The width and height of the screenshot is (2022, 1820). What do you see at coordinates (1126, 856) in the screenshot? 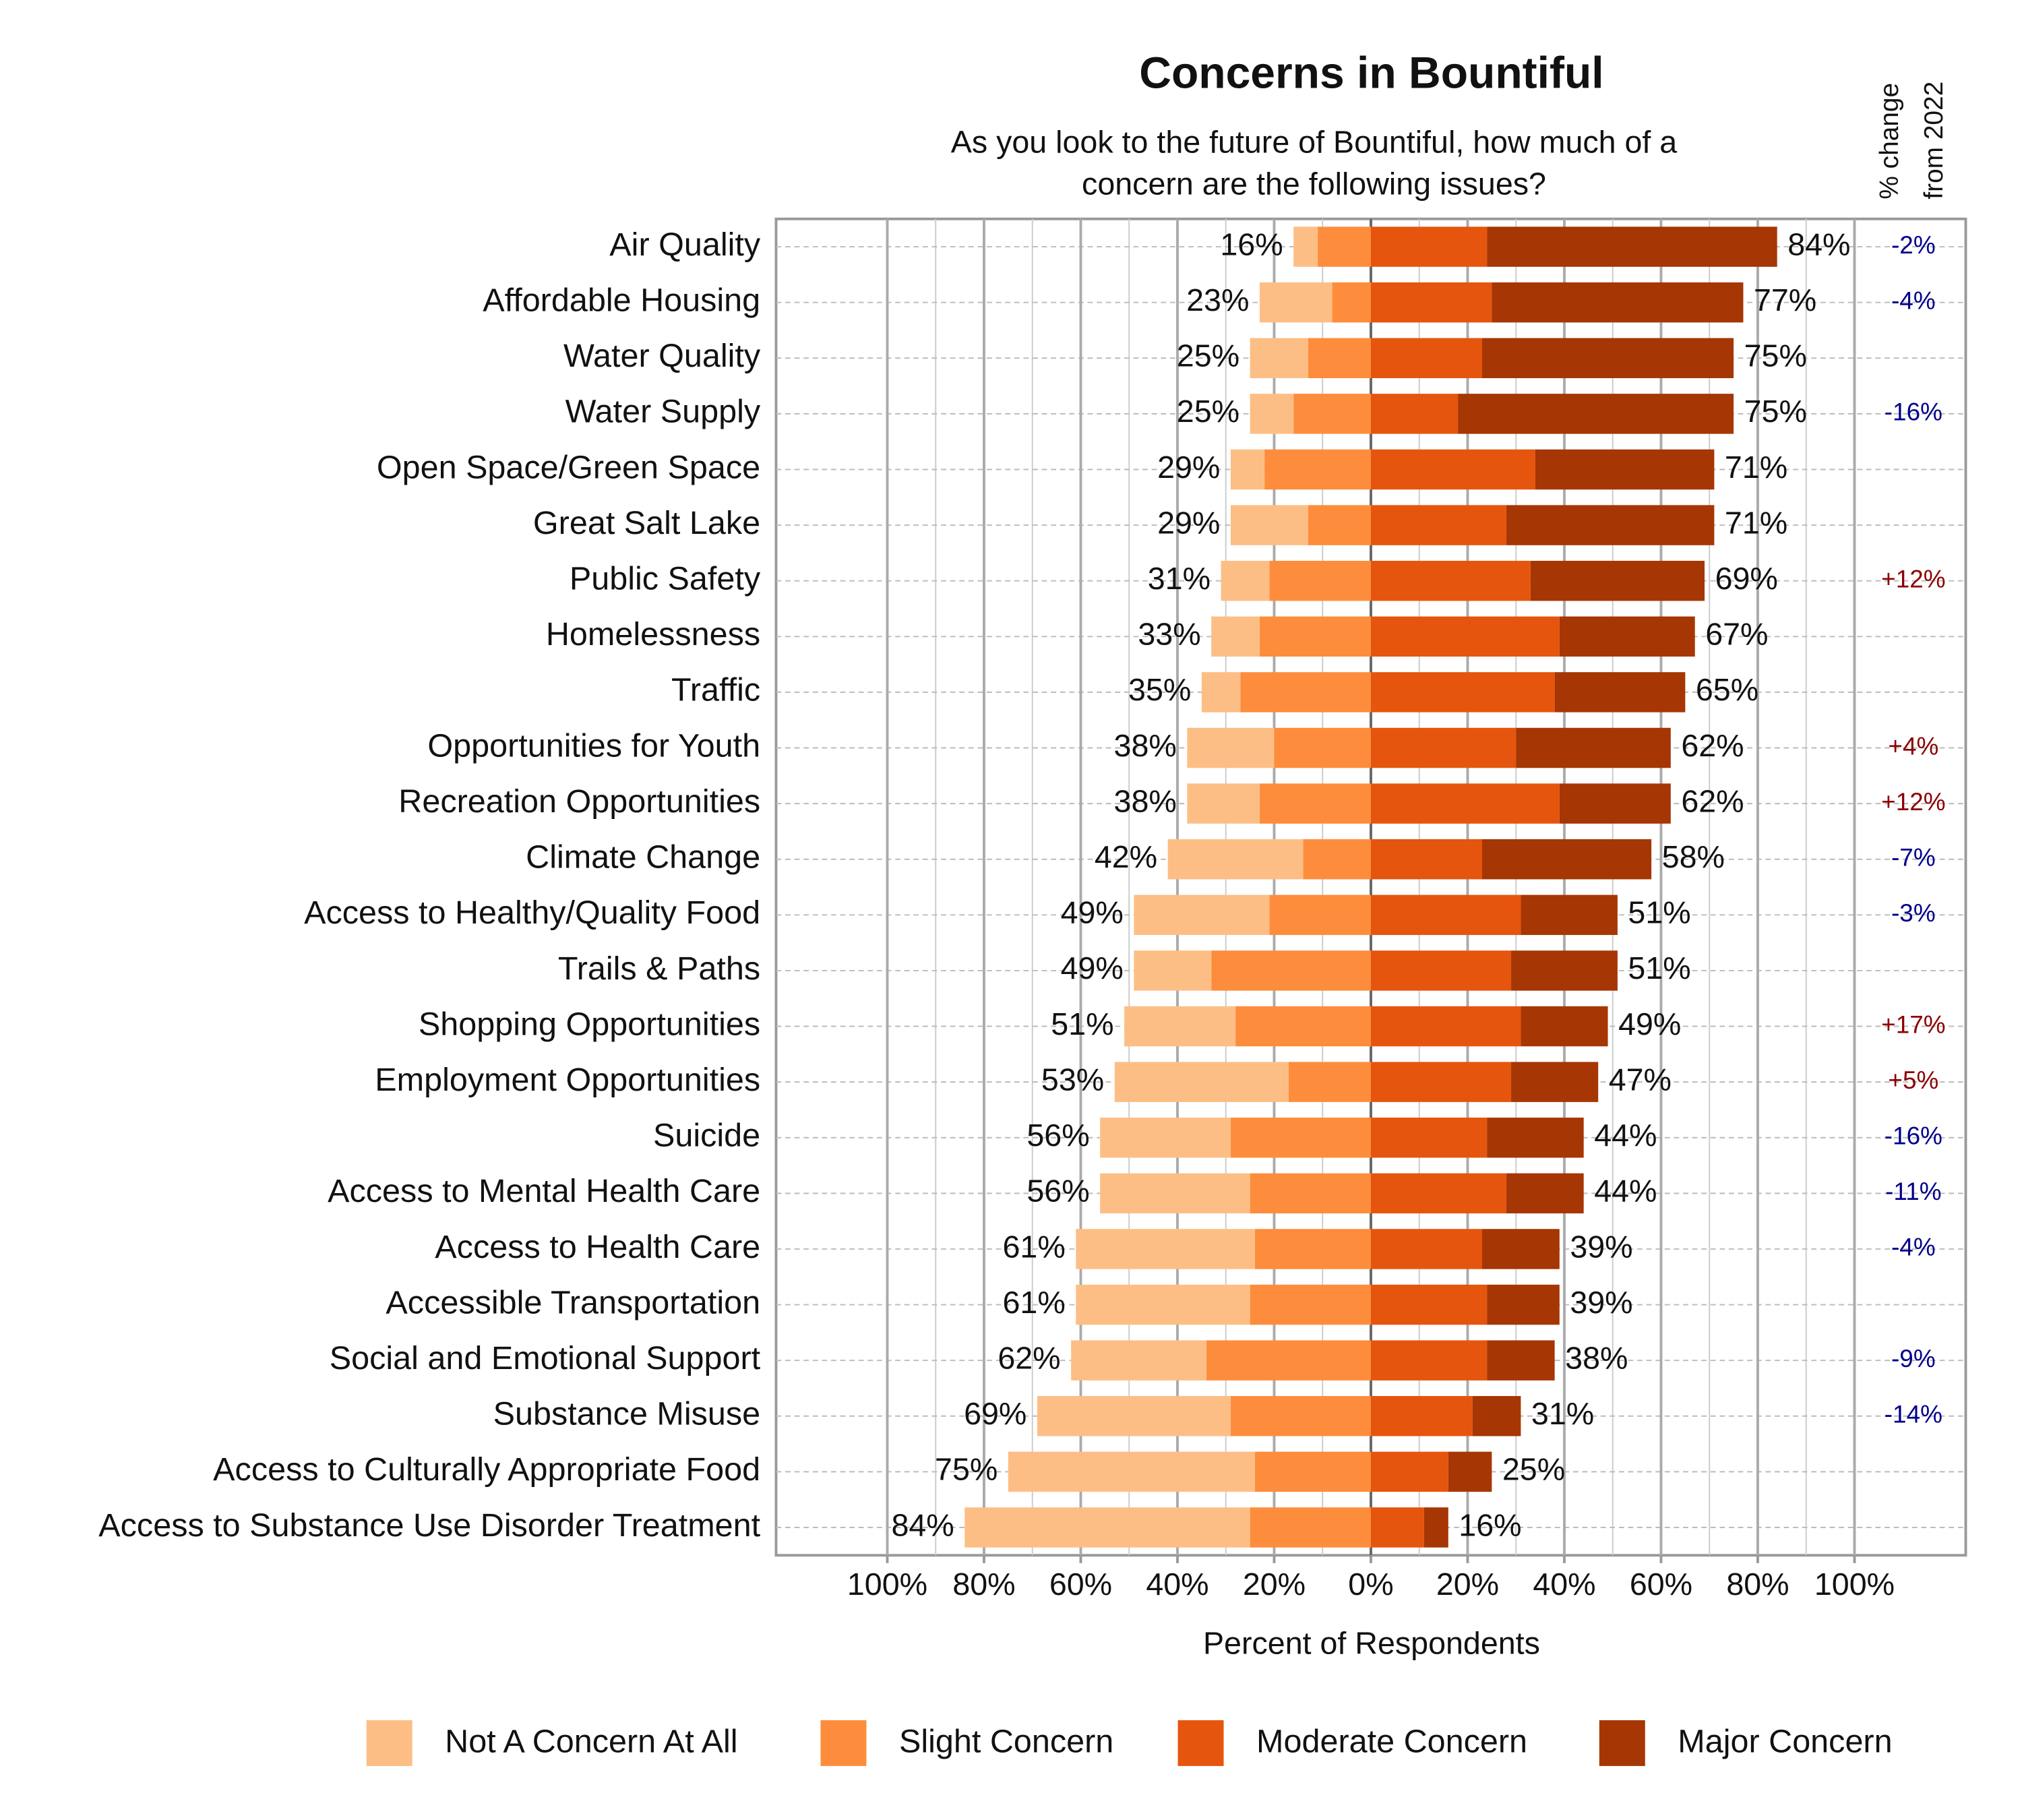
I see `left-total-label: 42%` at bounding box center [1126, 856].